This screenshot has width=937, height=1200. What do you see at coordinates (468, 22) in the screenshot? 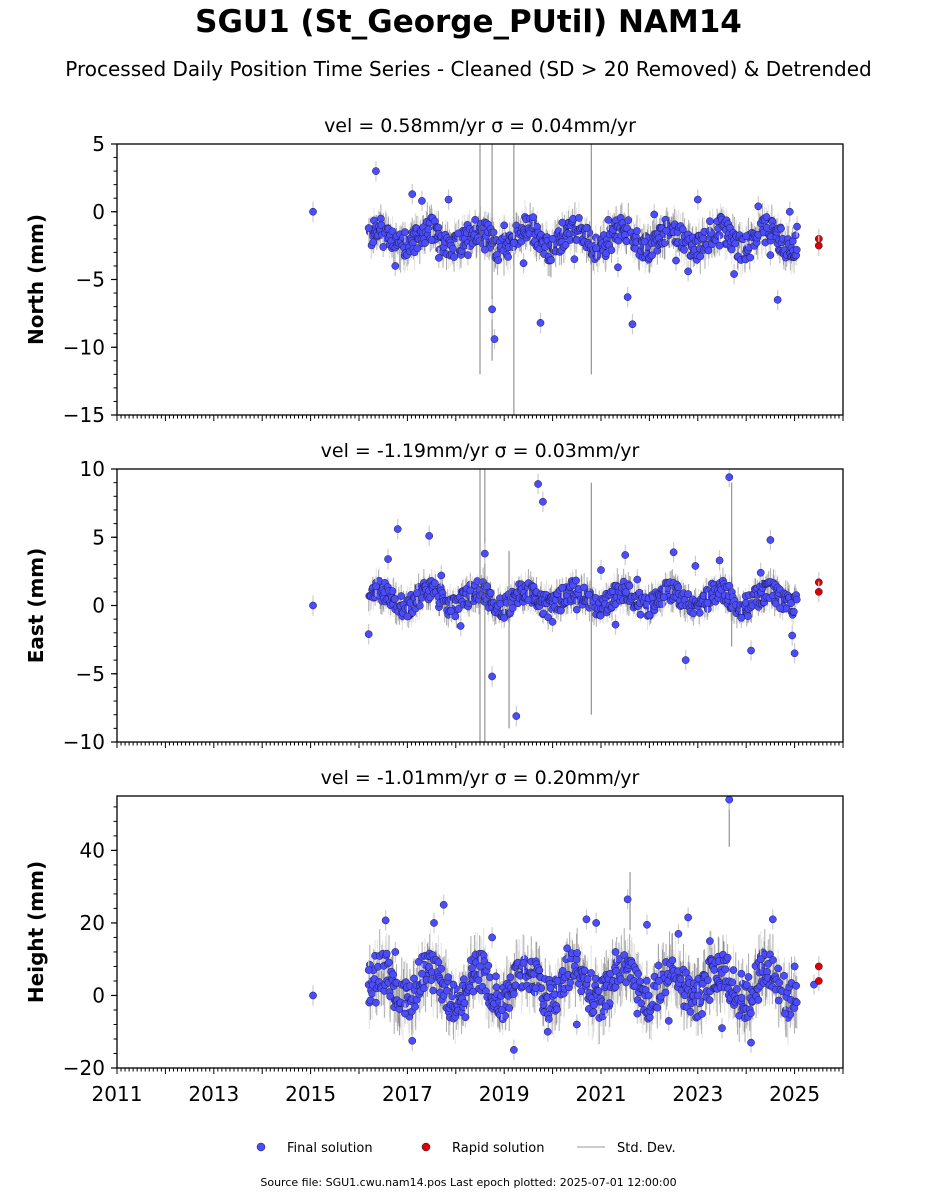
I see `chart-title: SGU1 (St_George_PUtil) NAM14` at bounding box center [468, 22].